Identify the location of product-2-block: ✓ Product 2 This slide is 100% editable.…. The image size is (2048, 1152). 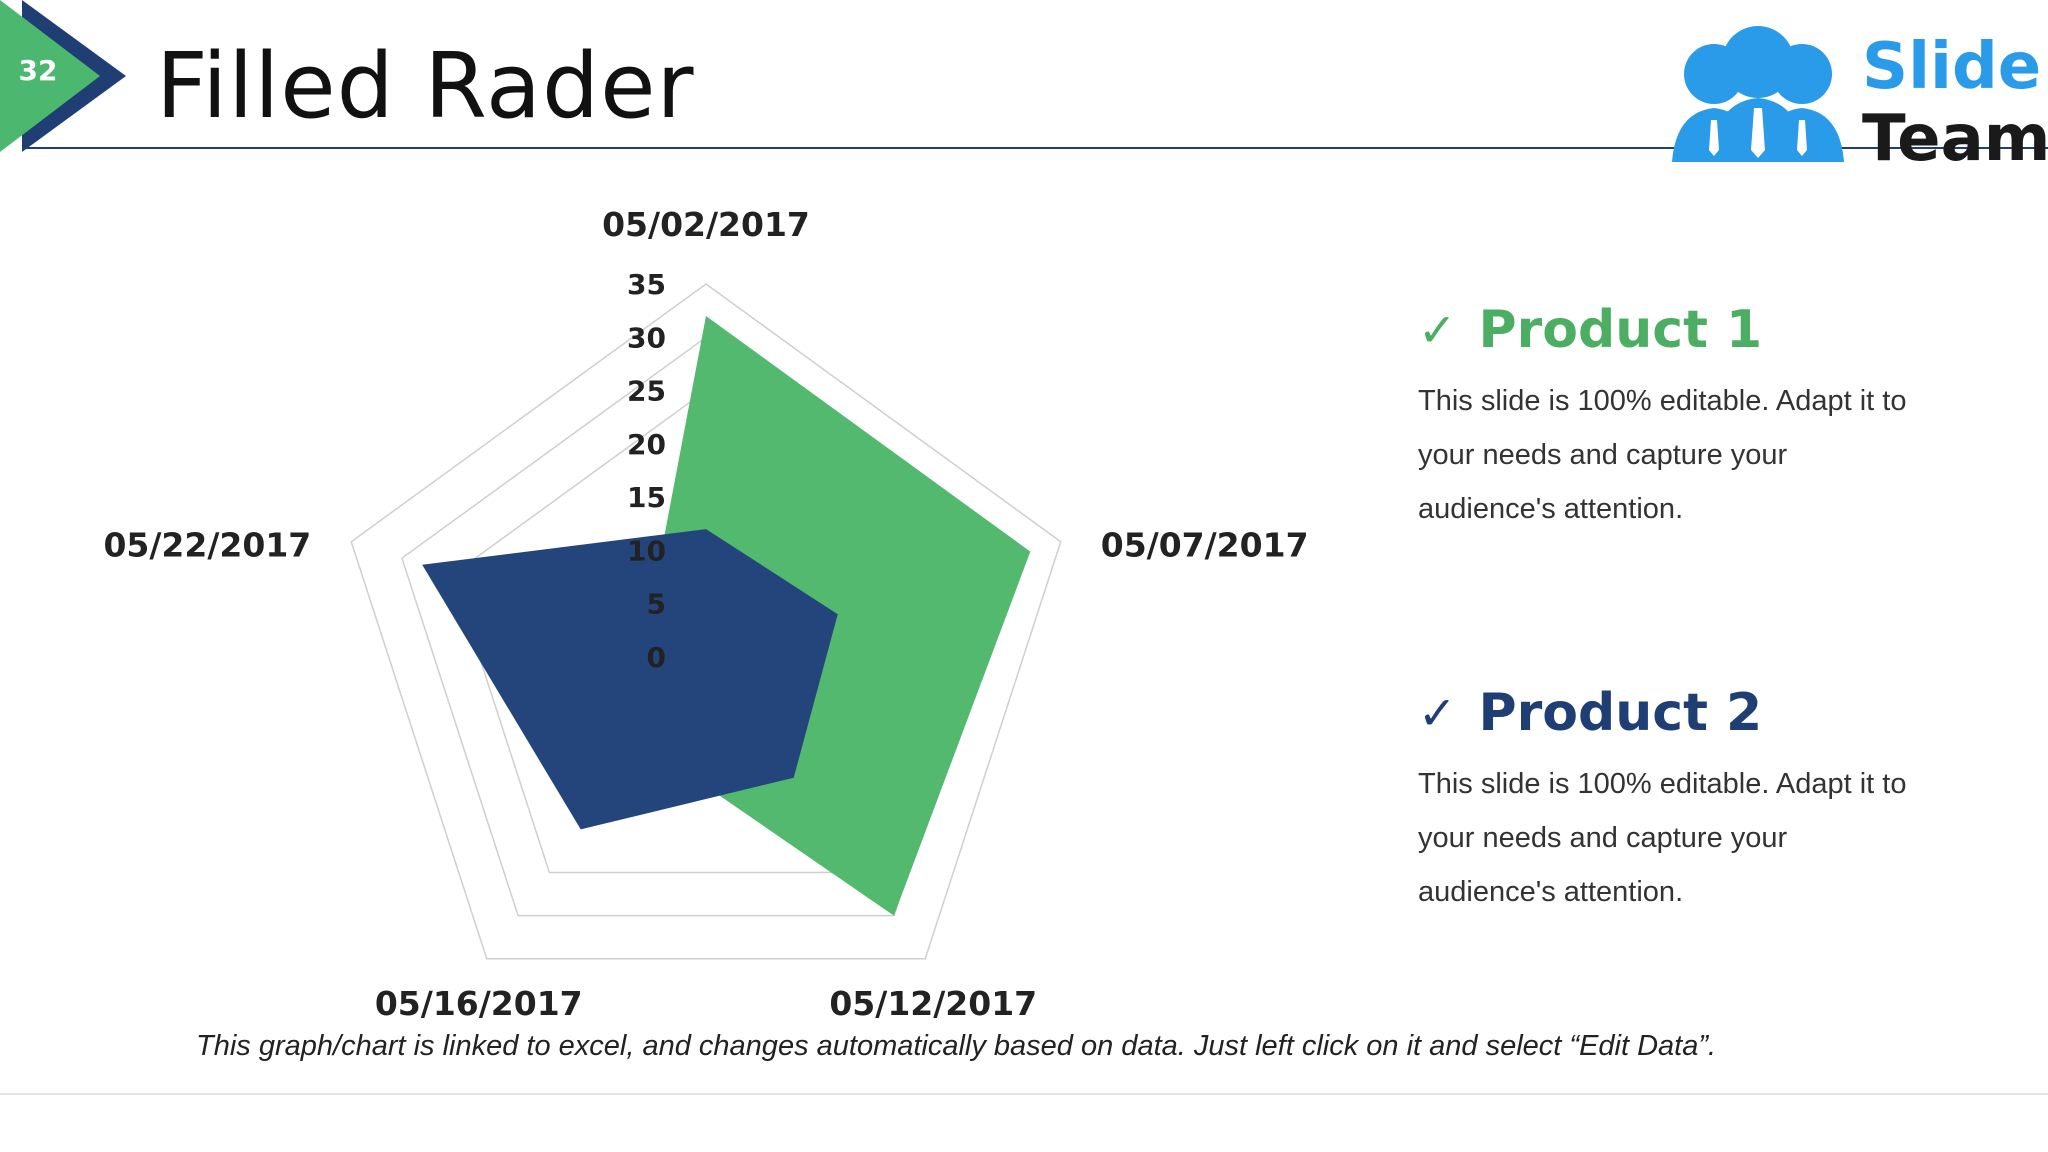
(1698, 801).